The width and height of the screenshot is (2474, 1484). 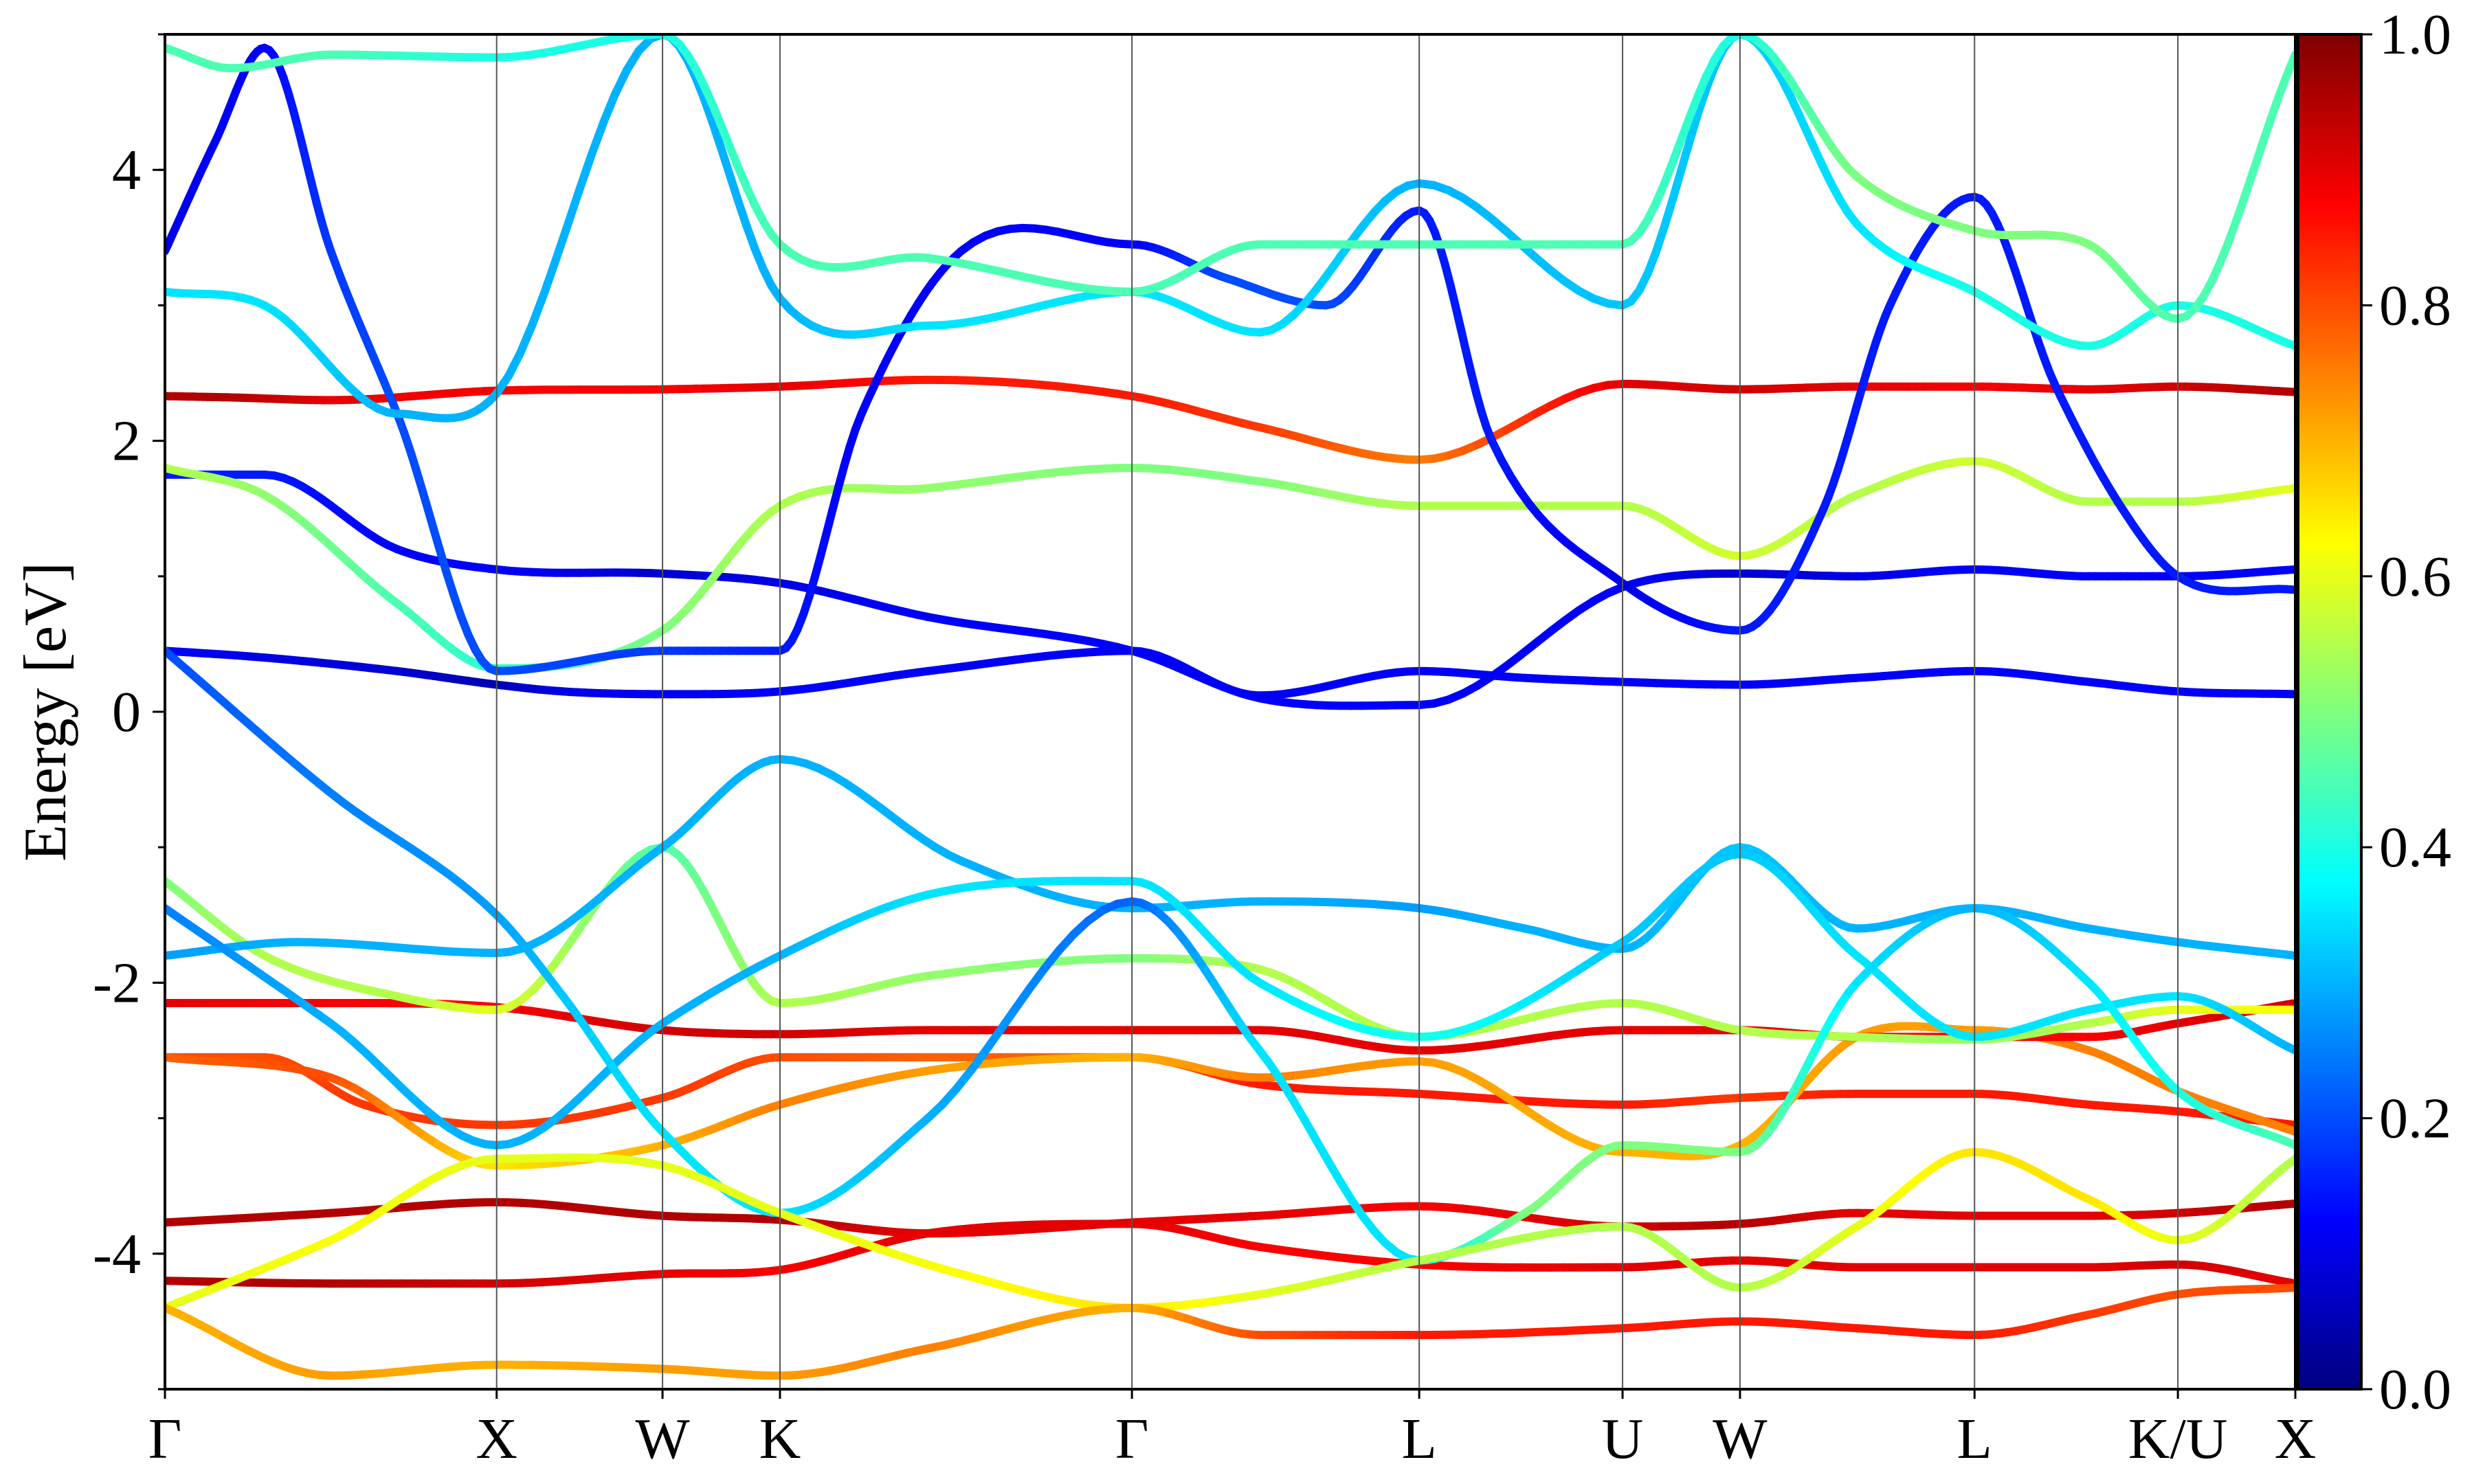 What do you see at coordinates (1623, 1439) in the screenshot?
I see `x-tick-label: U` at bounding box center [1623, 1439].